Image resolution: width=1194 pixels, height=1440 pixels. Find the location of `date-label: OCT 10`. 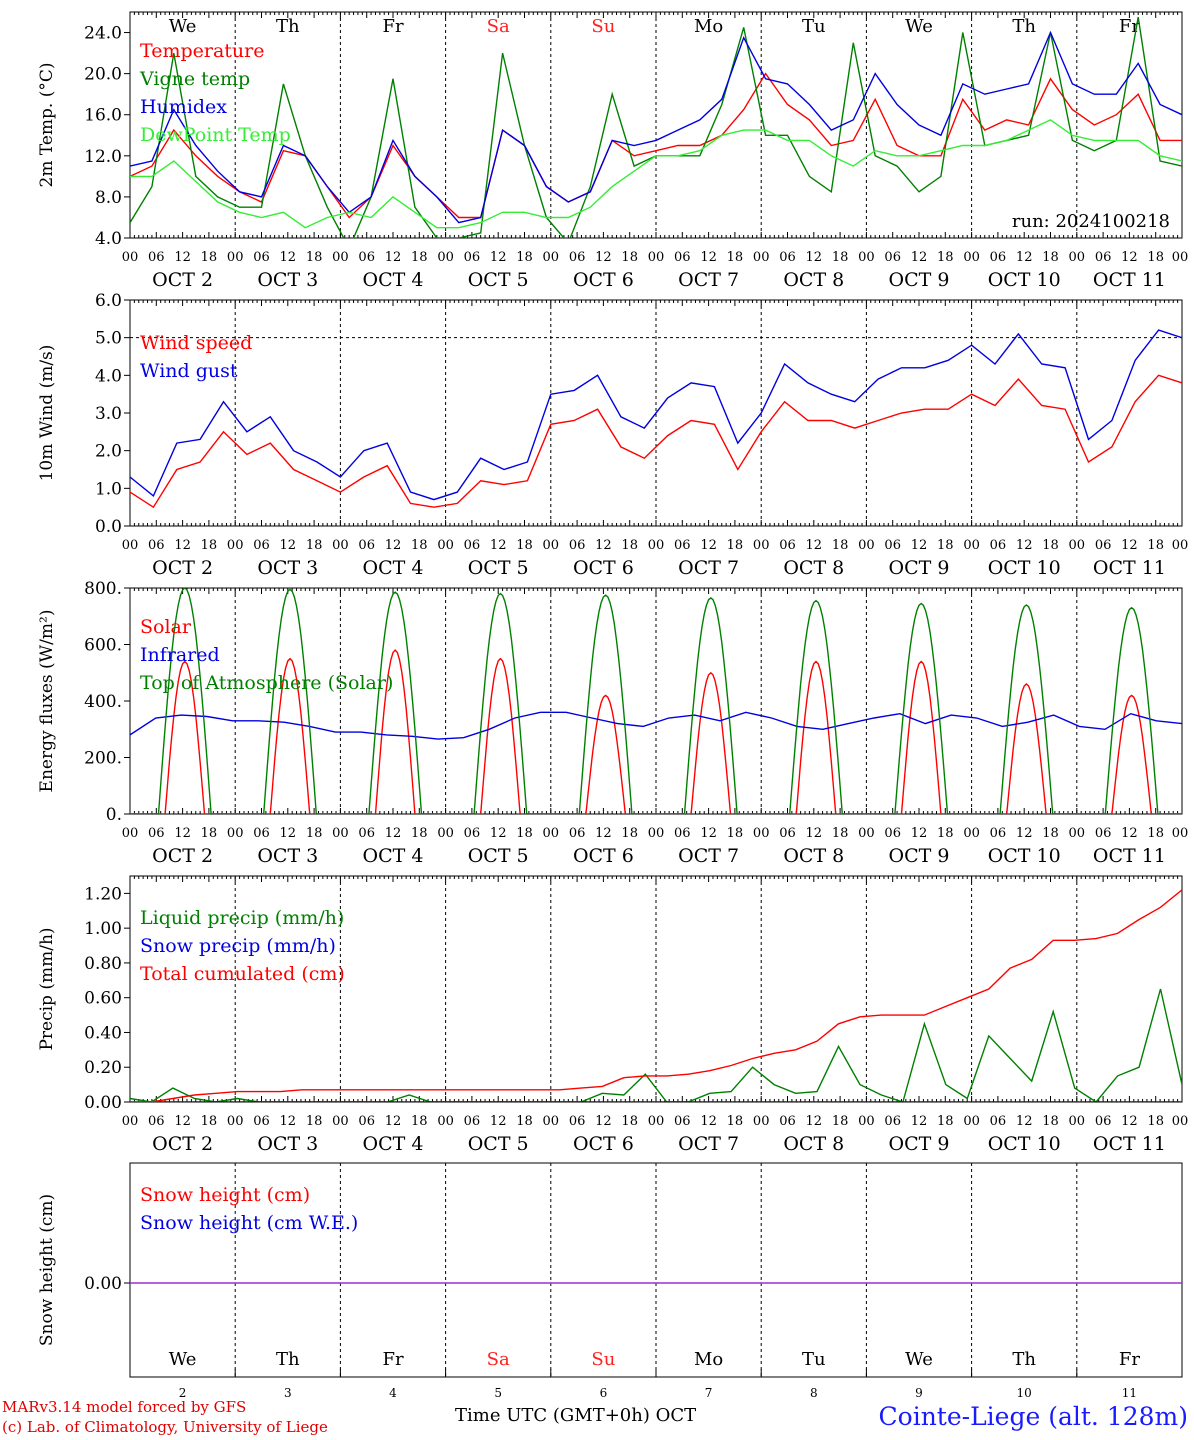

date-label: OCT 10 is located at coordinates (1024, 568).